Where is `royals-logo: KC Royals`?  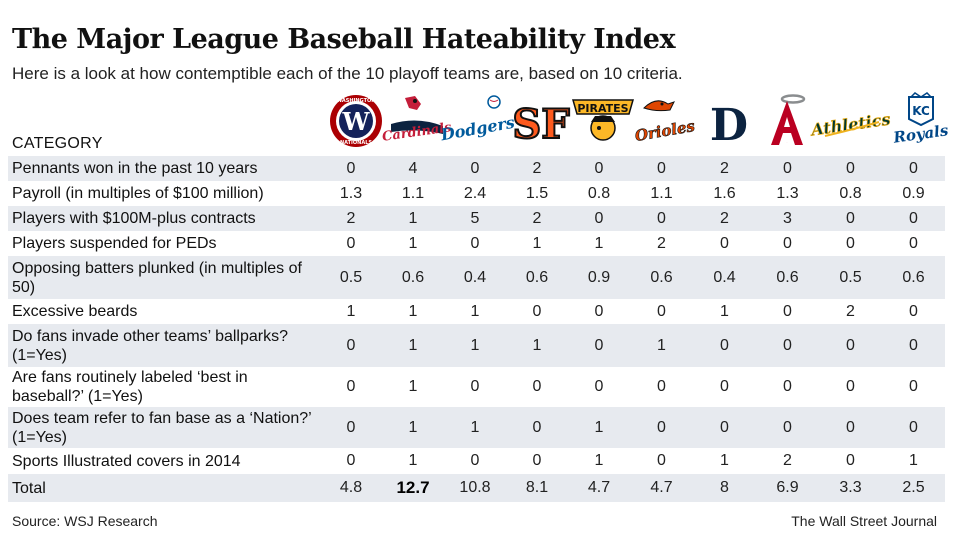 royals-logo: KC Royals is located at coordinates (921, 121).